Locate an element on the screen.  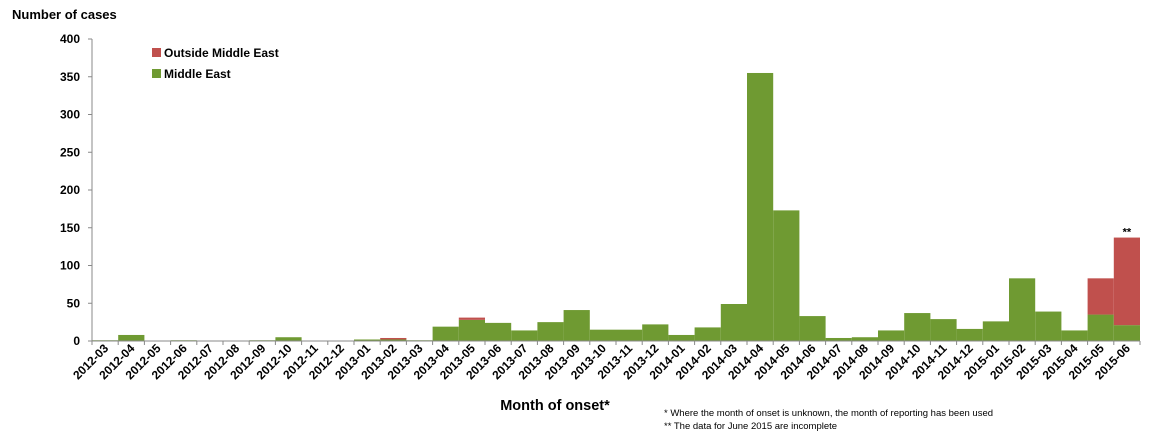
y-tick-label: 250 is located at coordinates (70, 152).